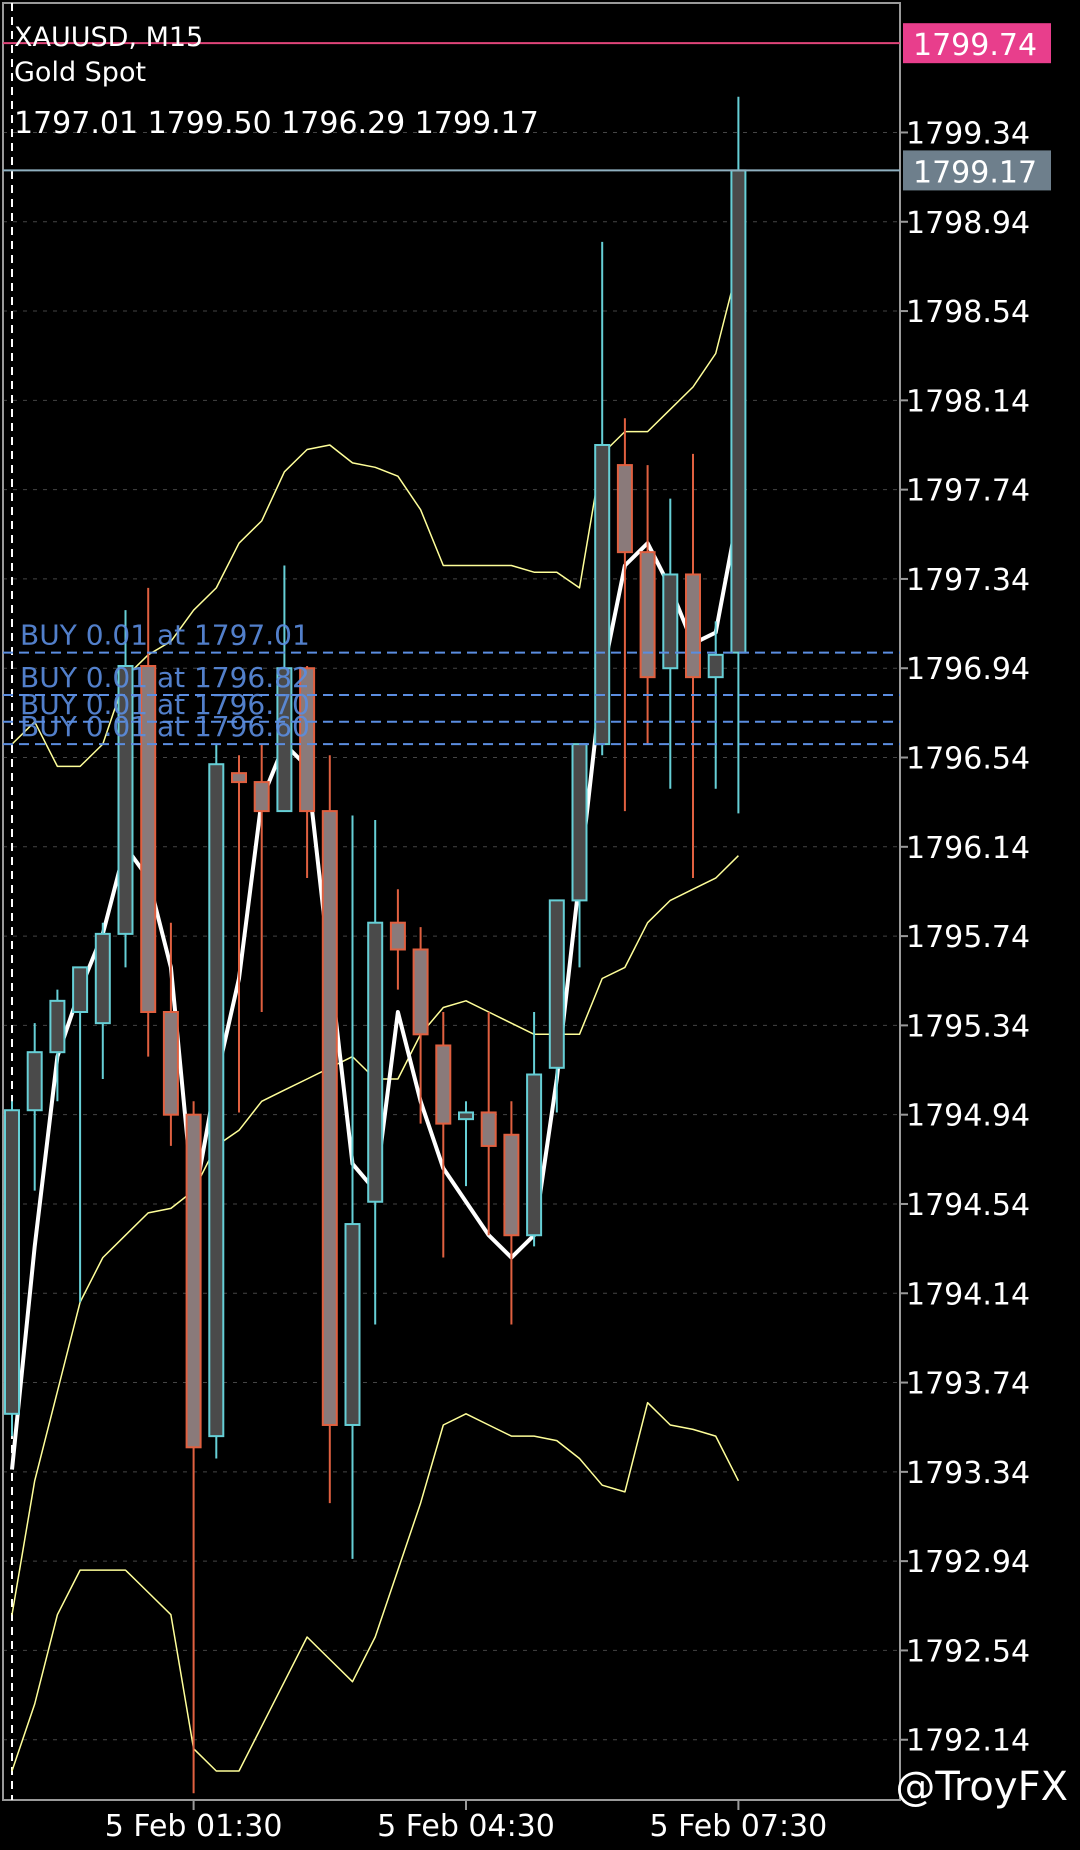  Describe the element at coordinates (276, 123) in the screenshot. I see `ohlc-values: 1797.01 1799.50 1796.29 1799.17` at that location.